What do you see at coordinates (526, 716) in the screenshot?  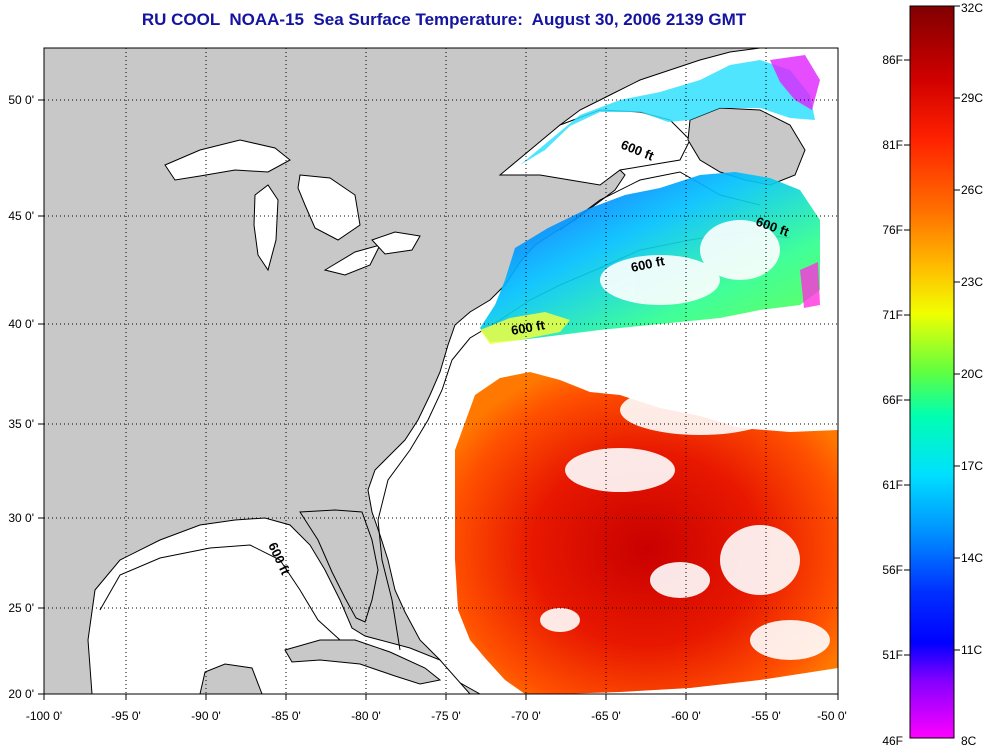 I see `x-tick-label: -70 0'` at bounding box center [526, 716].